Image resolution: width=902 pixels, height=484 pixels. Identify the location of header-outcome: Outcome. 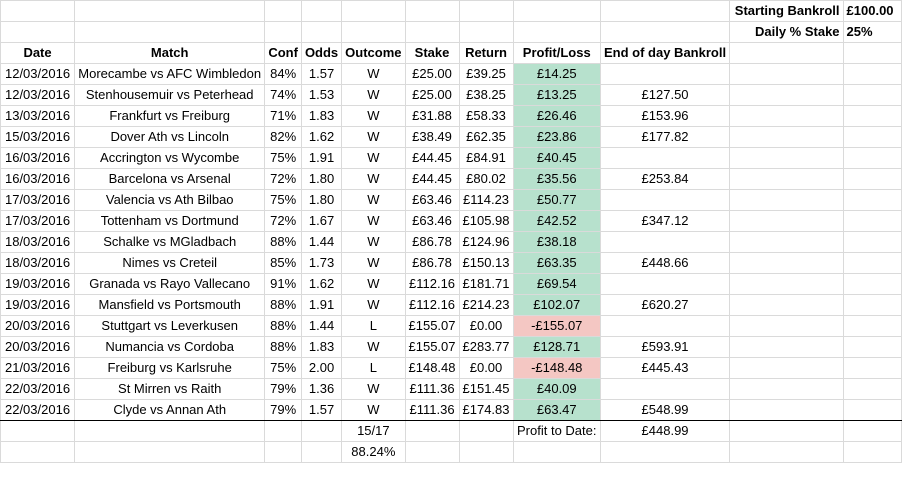
(373, 53).